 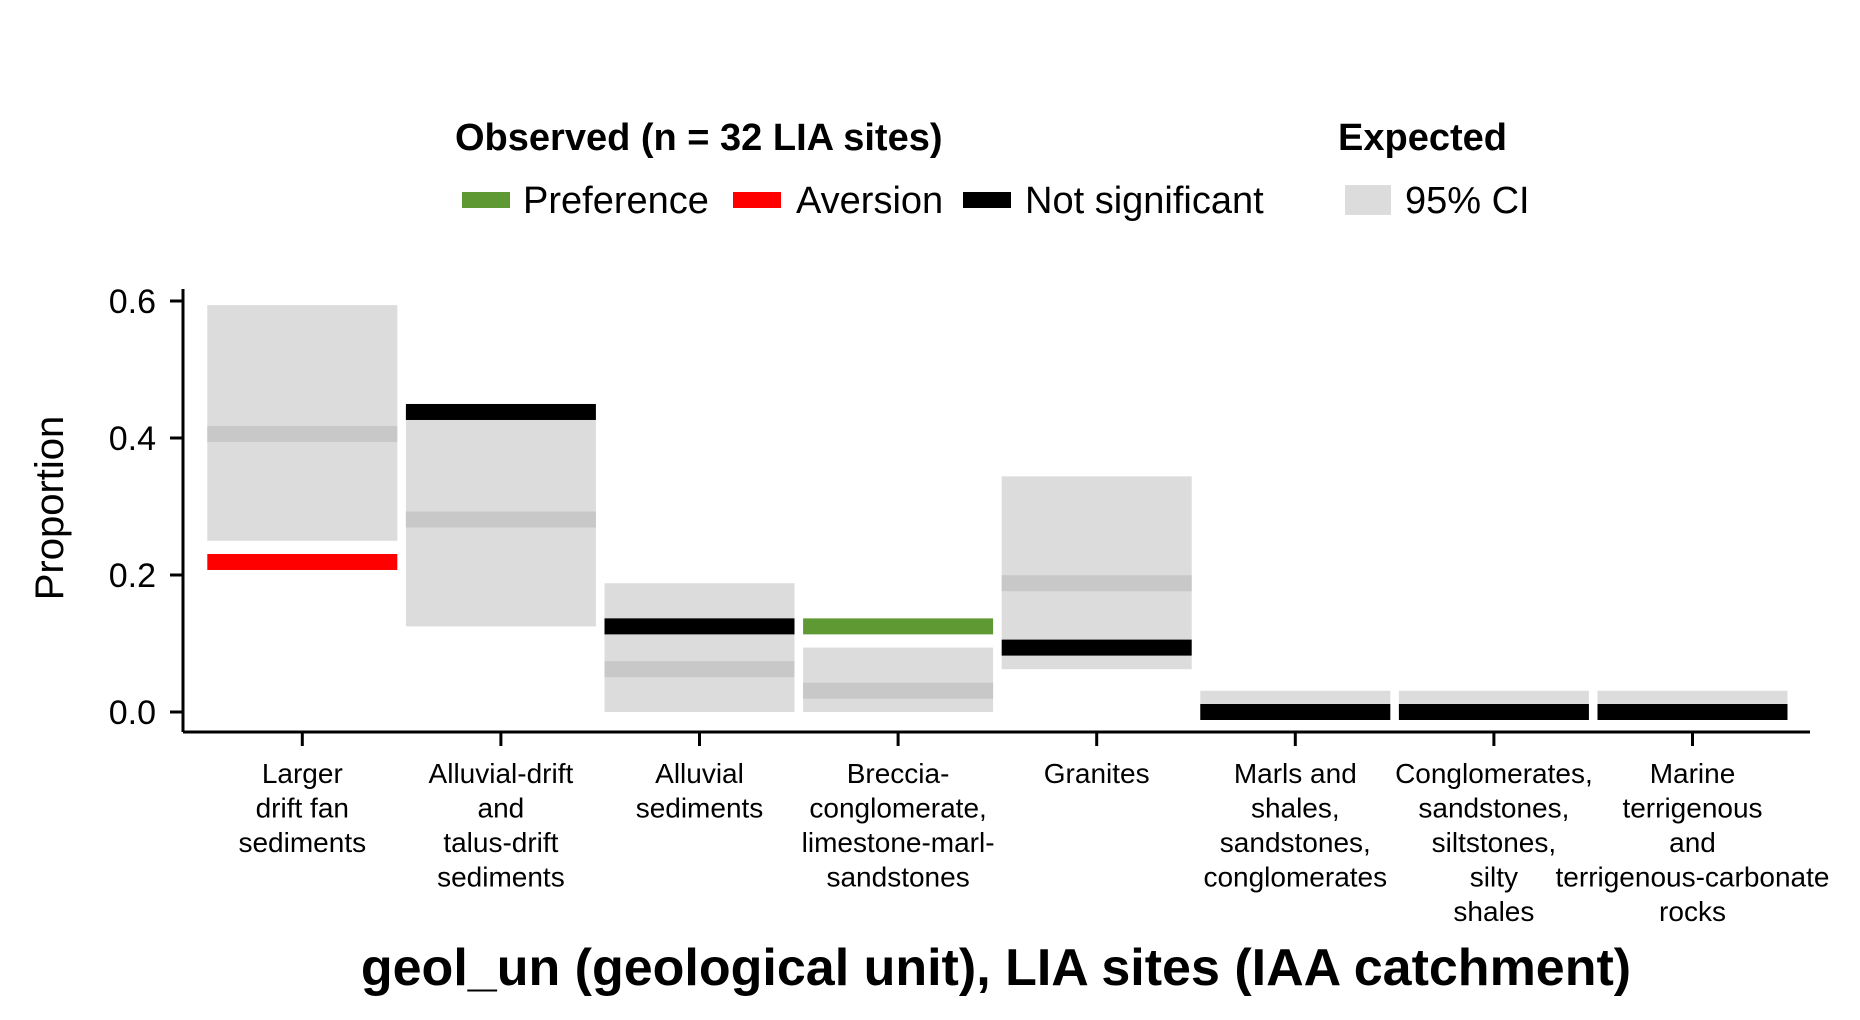 What do you see at coordinates (757, 200) in the screenshot?
I see `legend-swatch-aversion` at bounding box center [757, 200].